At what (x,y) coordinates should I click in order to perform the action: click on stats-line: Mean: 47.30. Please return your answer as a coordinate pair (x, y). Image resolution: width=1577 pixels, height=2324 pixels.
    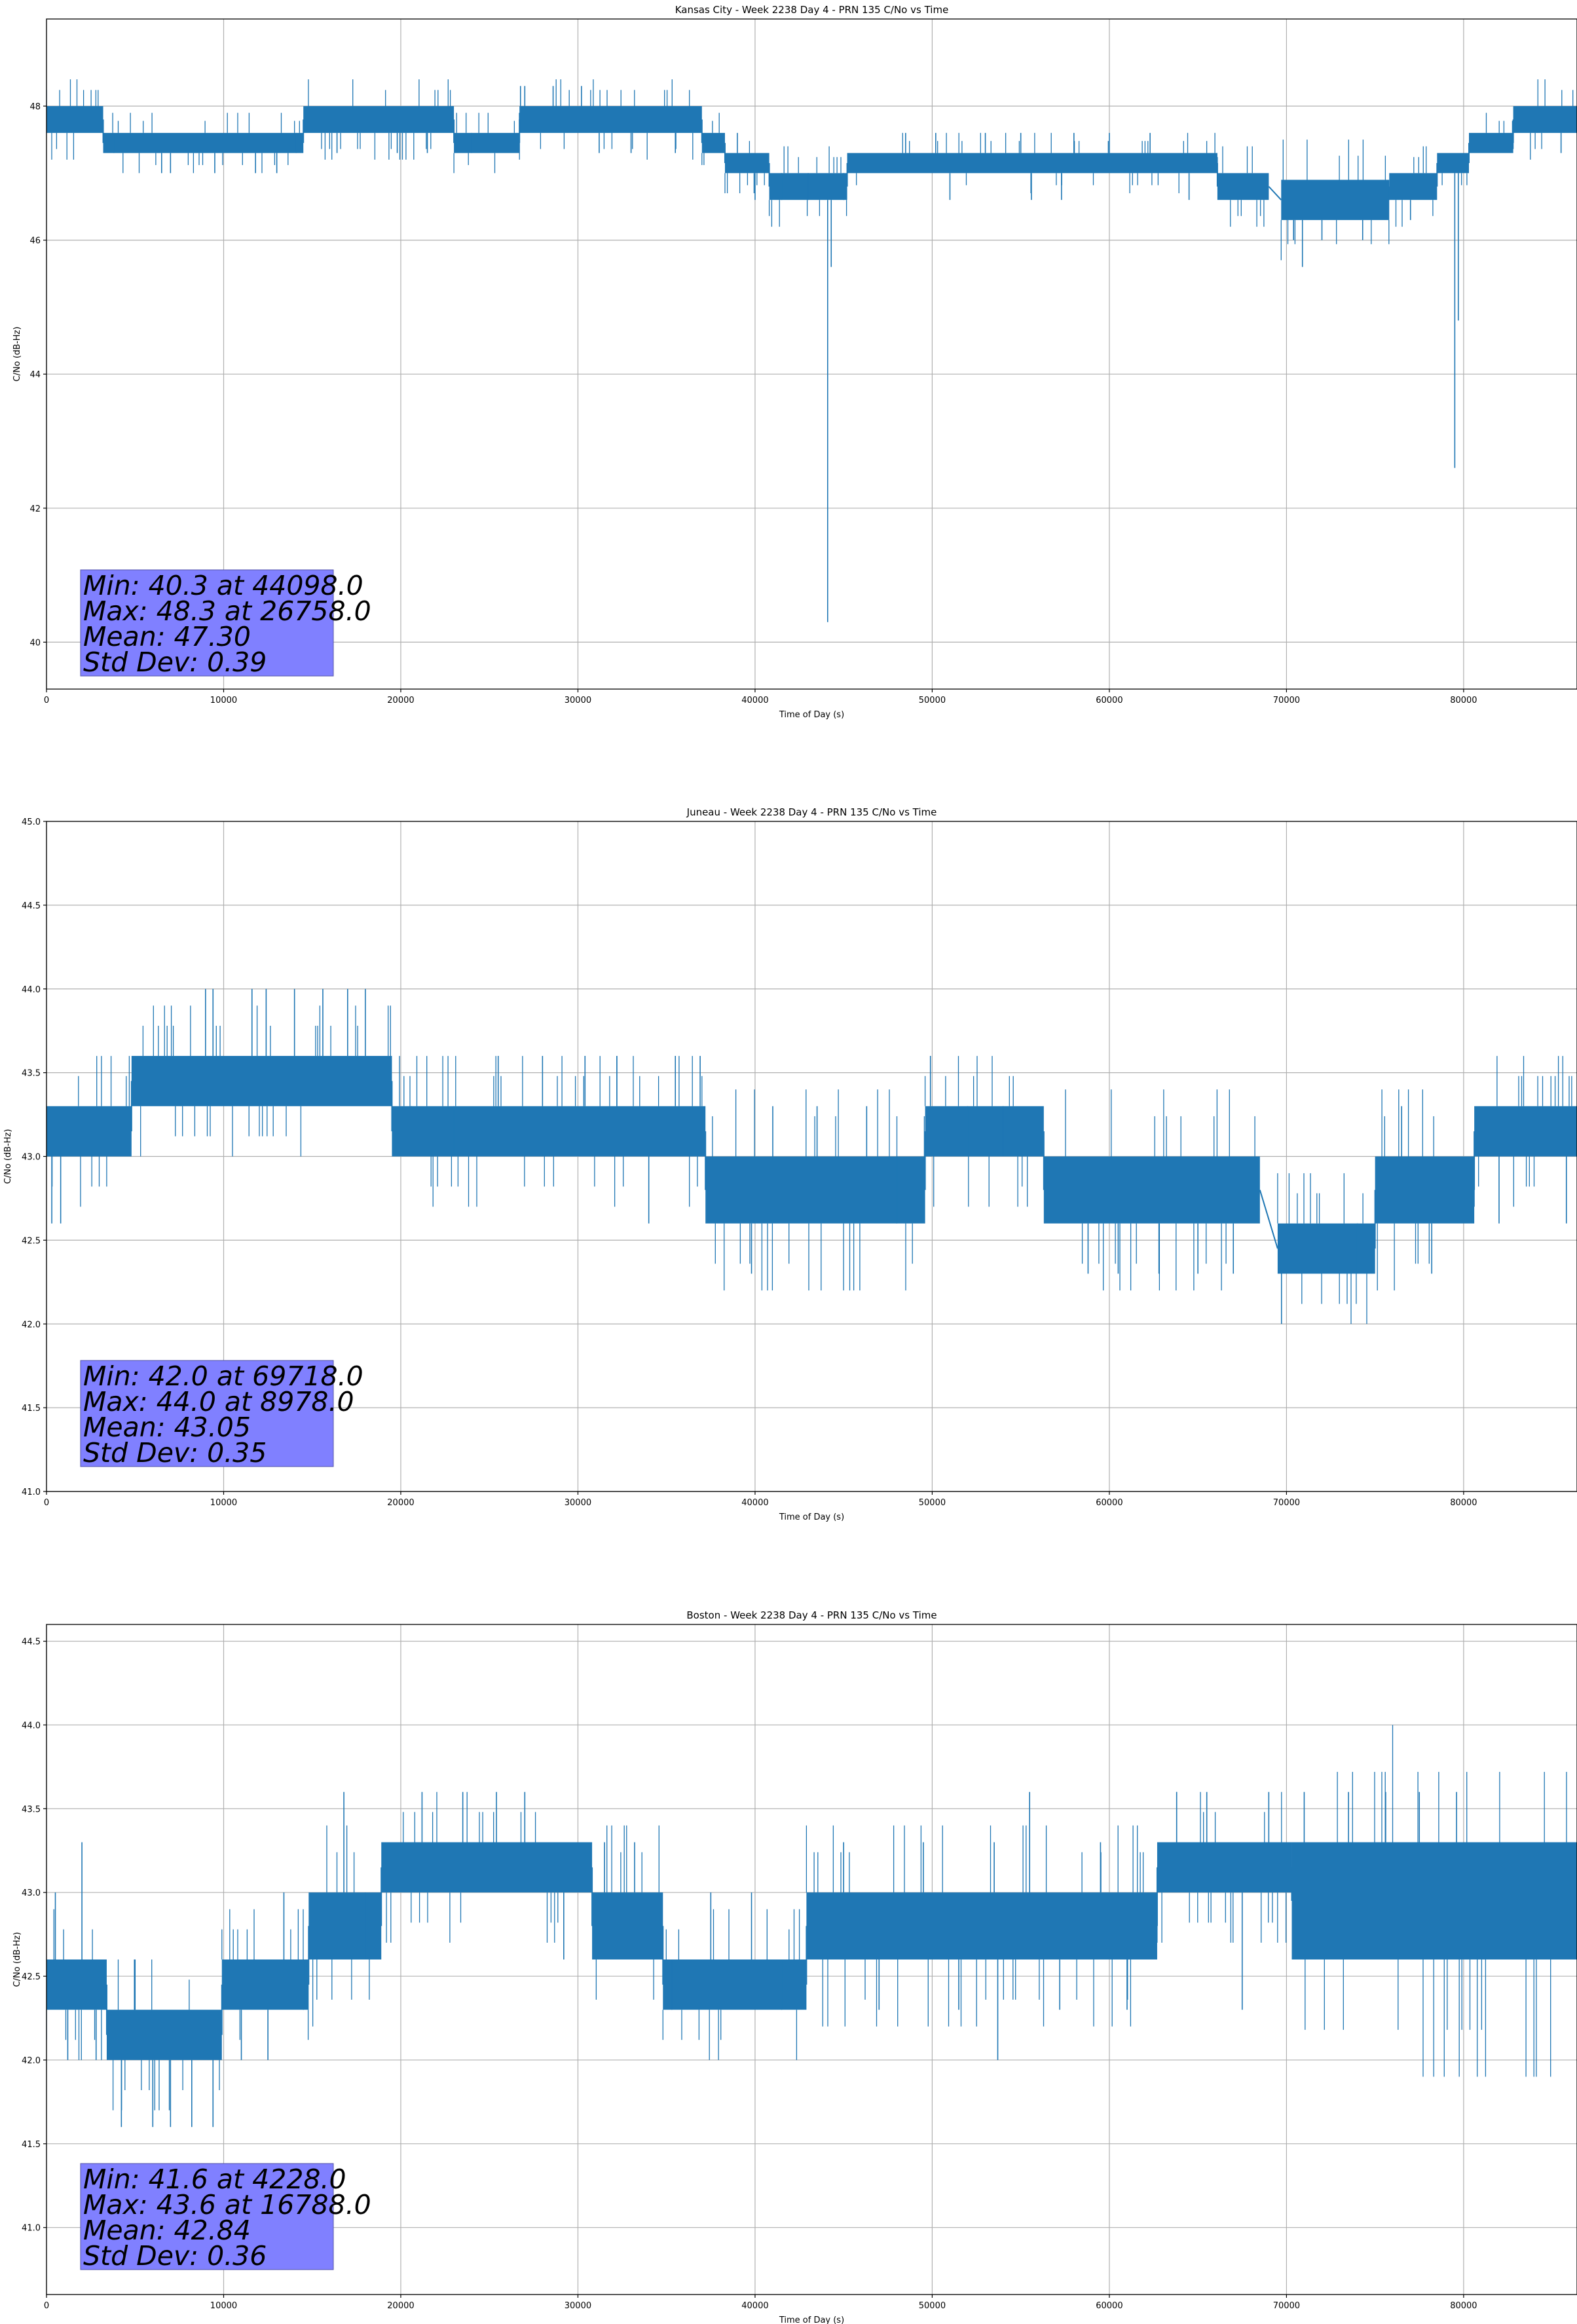
    Looking at the image, I should click on (167, 636).